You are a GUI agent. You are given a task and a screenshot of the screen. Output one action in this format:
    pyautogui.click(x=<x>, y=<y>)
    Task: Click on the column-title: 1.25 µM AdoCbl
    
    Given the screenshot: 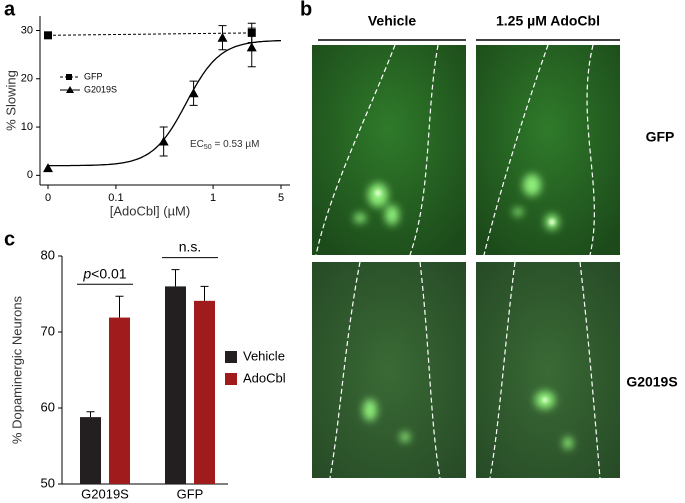 What is the action you would take?
    pyautogui.click(x=548, y=21)
    